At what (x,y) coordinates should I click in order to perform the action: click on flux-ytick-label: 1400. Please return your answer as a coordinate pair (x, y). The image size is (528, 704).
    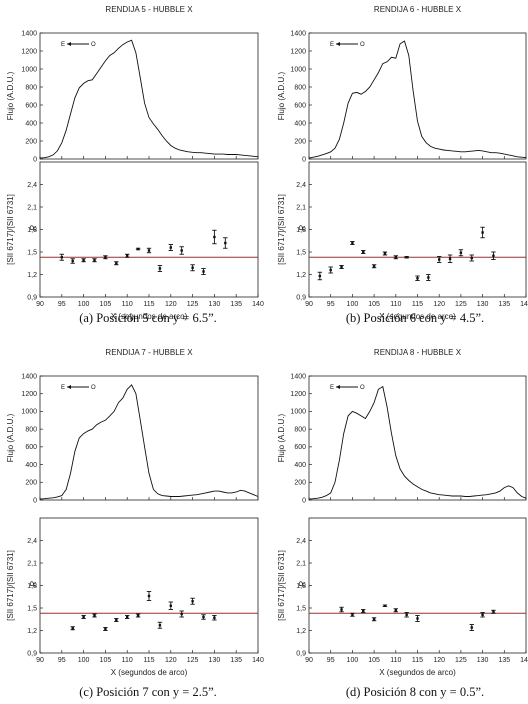
    Looking at the image, I should click on (29, 376).